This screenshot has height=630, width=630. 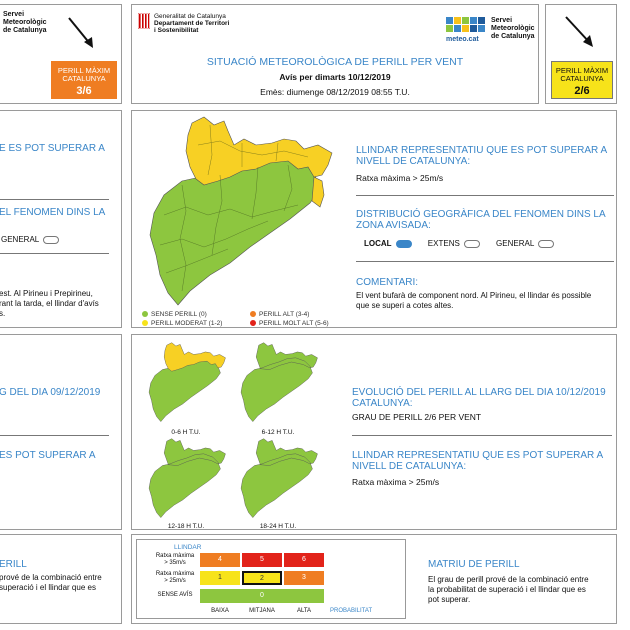 What do you see at coordinates (403, 243) in the screenshot?
I see `local-toggle-icon` at bounding box center [403, 243].